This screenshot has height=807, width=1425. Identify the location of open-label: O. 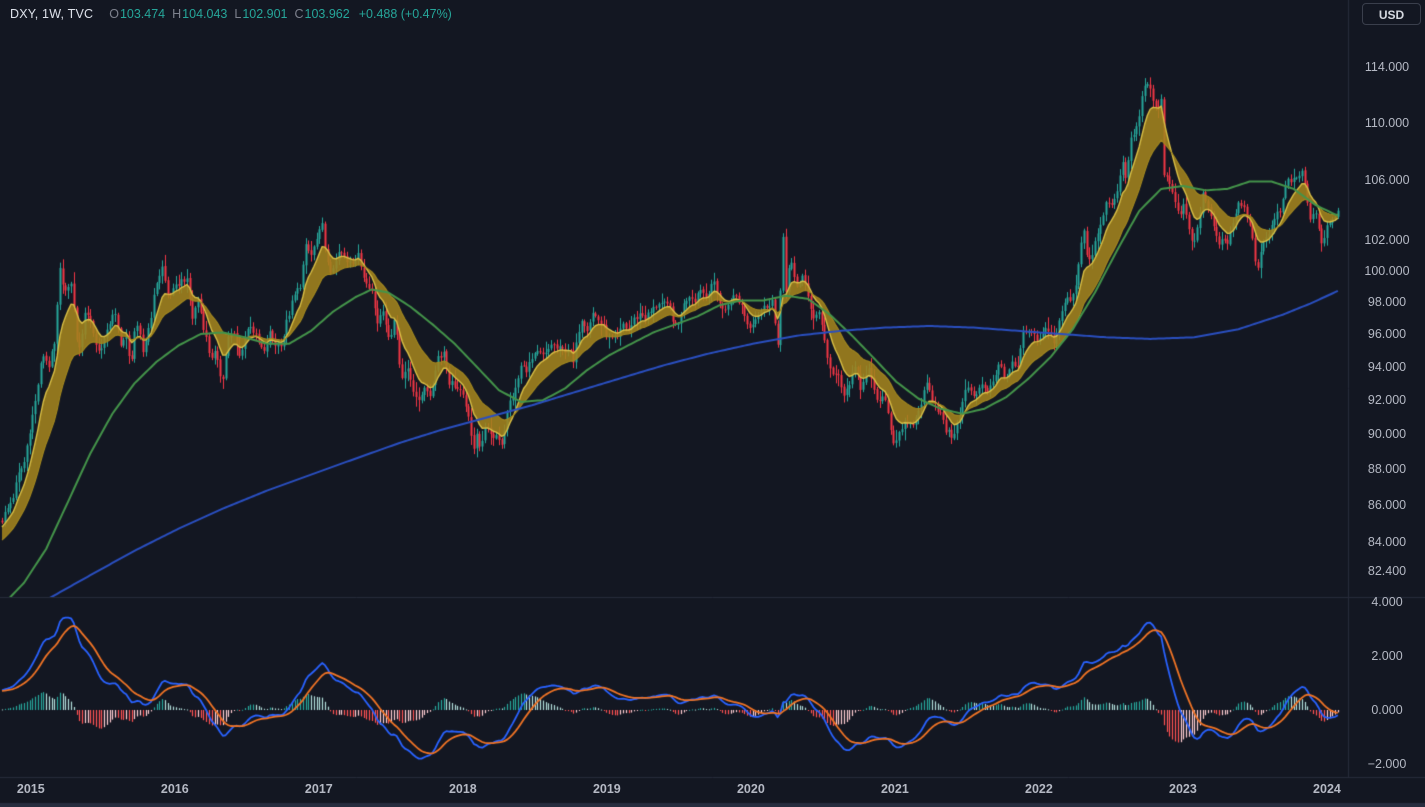
(114, 14).